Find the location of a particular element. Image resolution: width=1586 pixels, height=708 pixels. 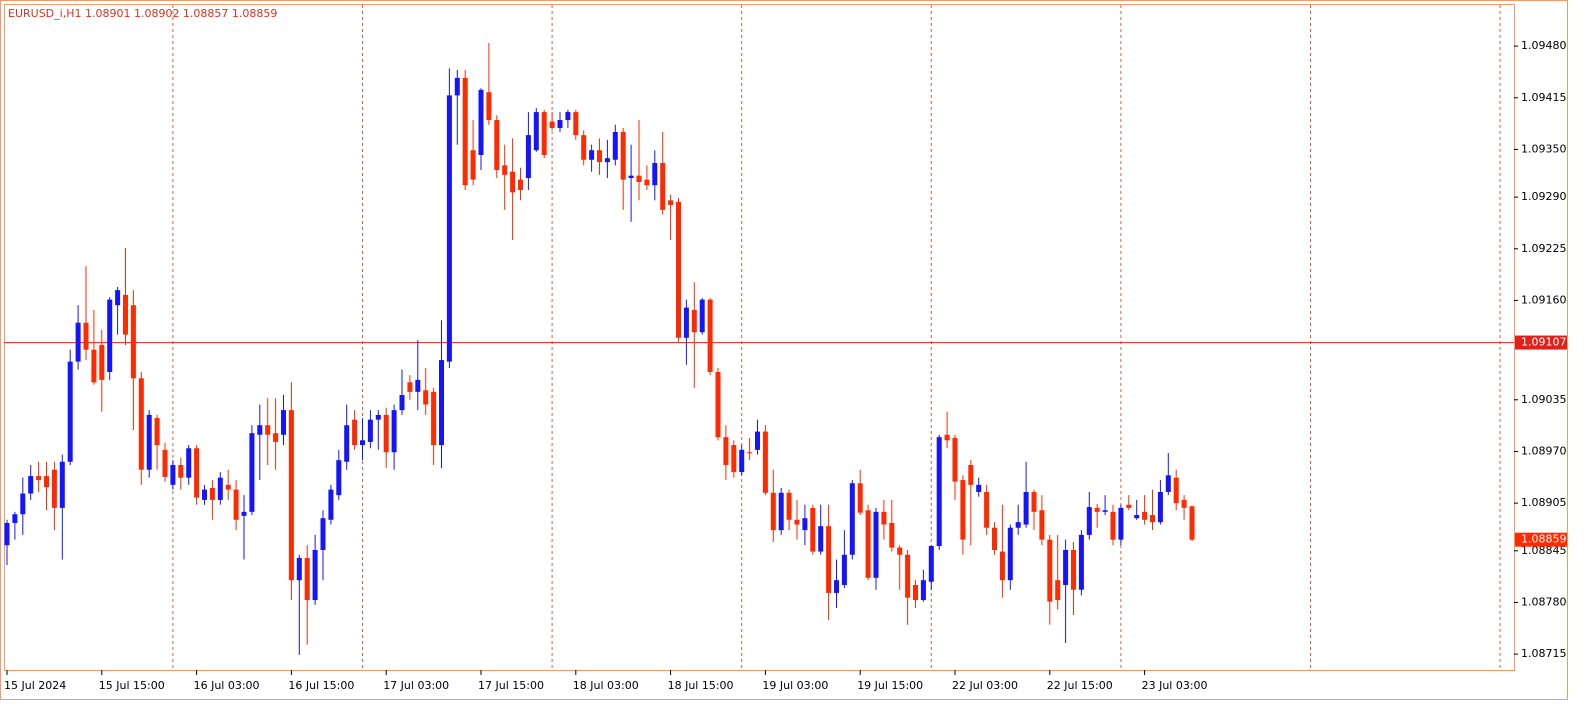

x-tick-label: 15 Jul 15:00 is located at coordinates (132, 685).